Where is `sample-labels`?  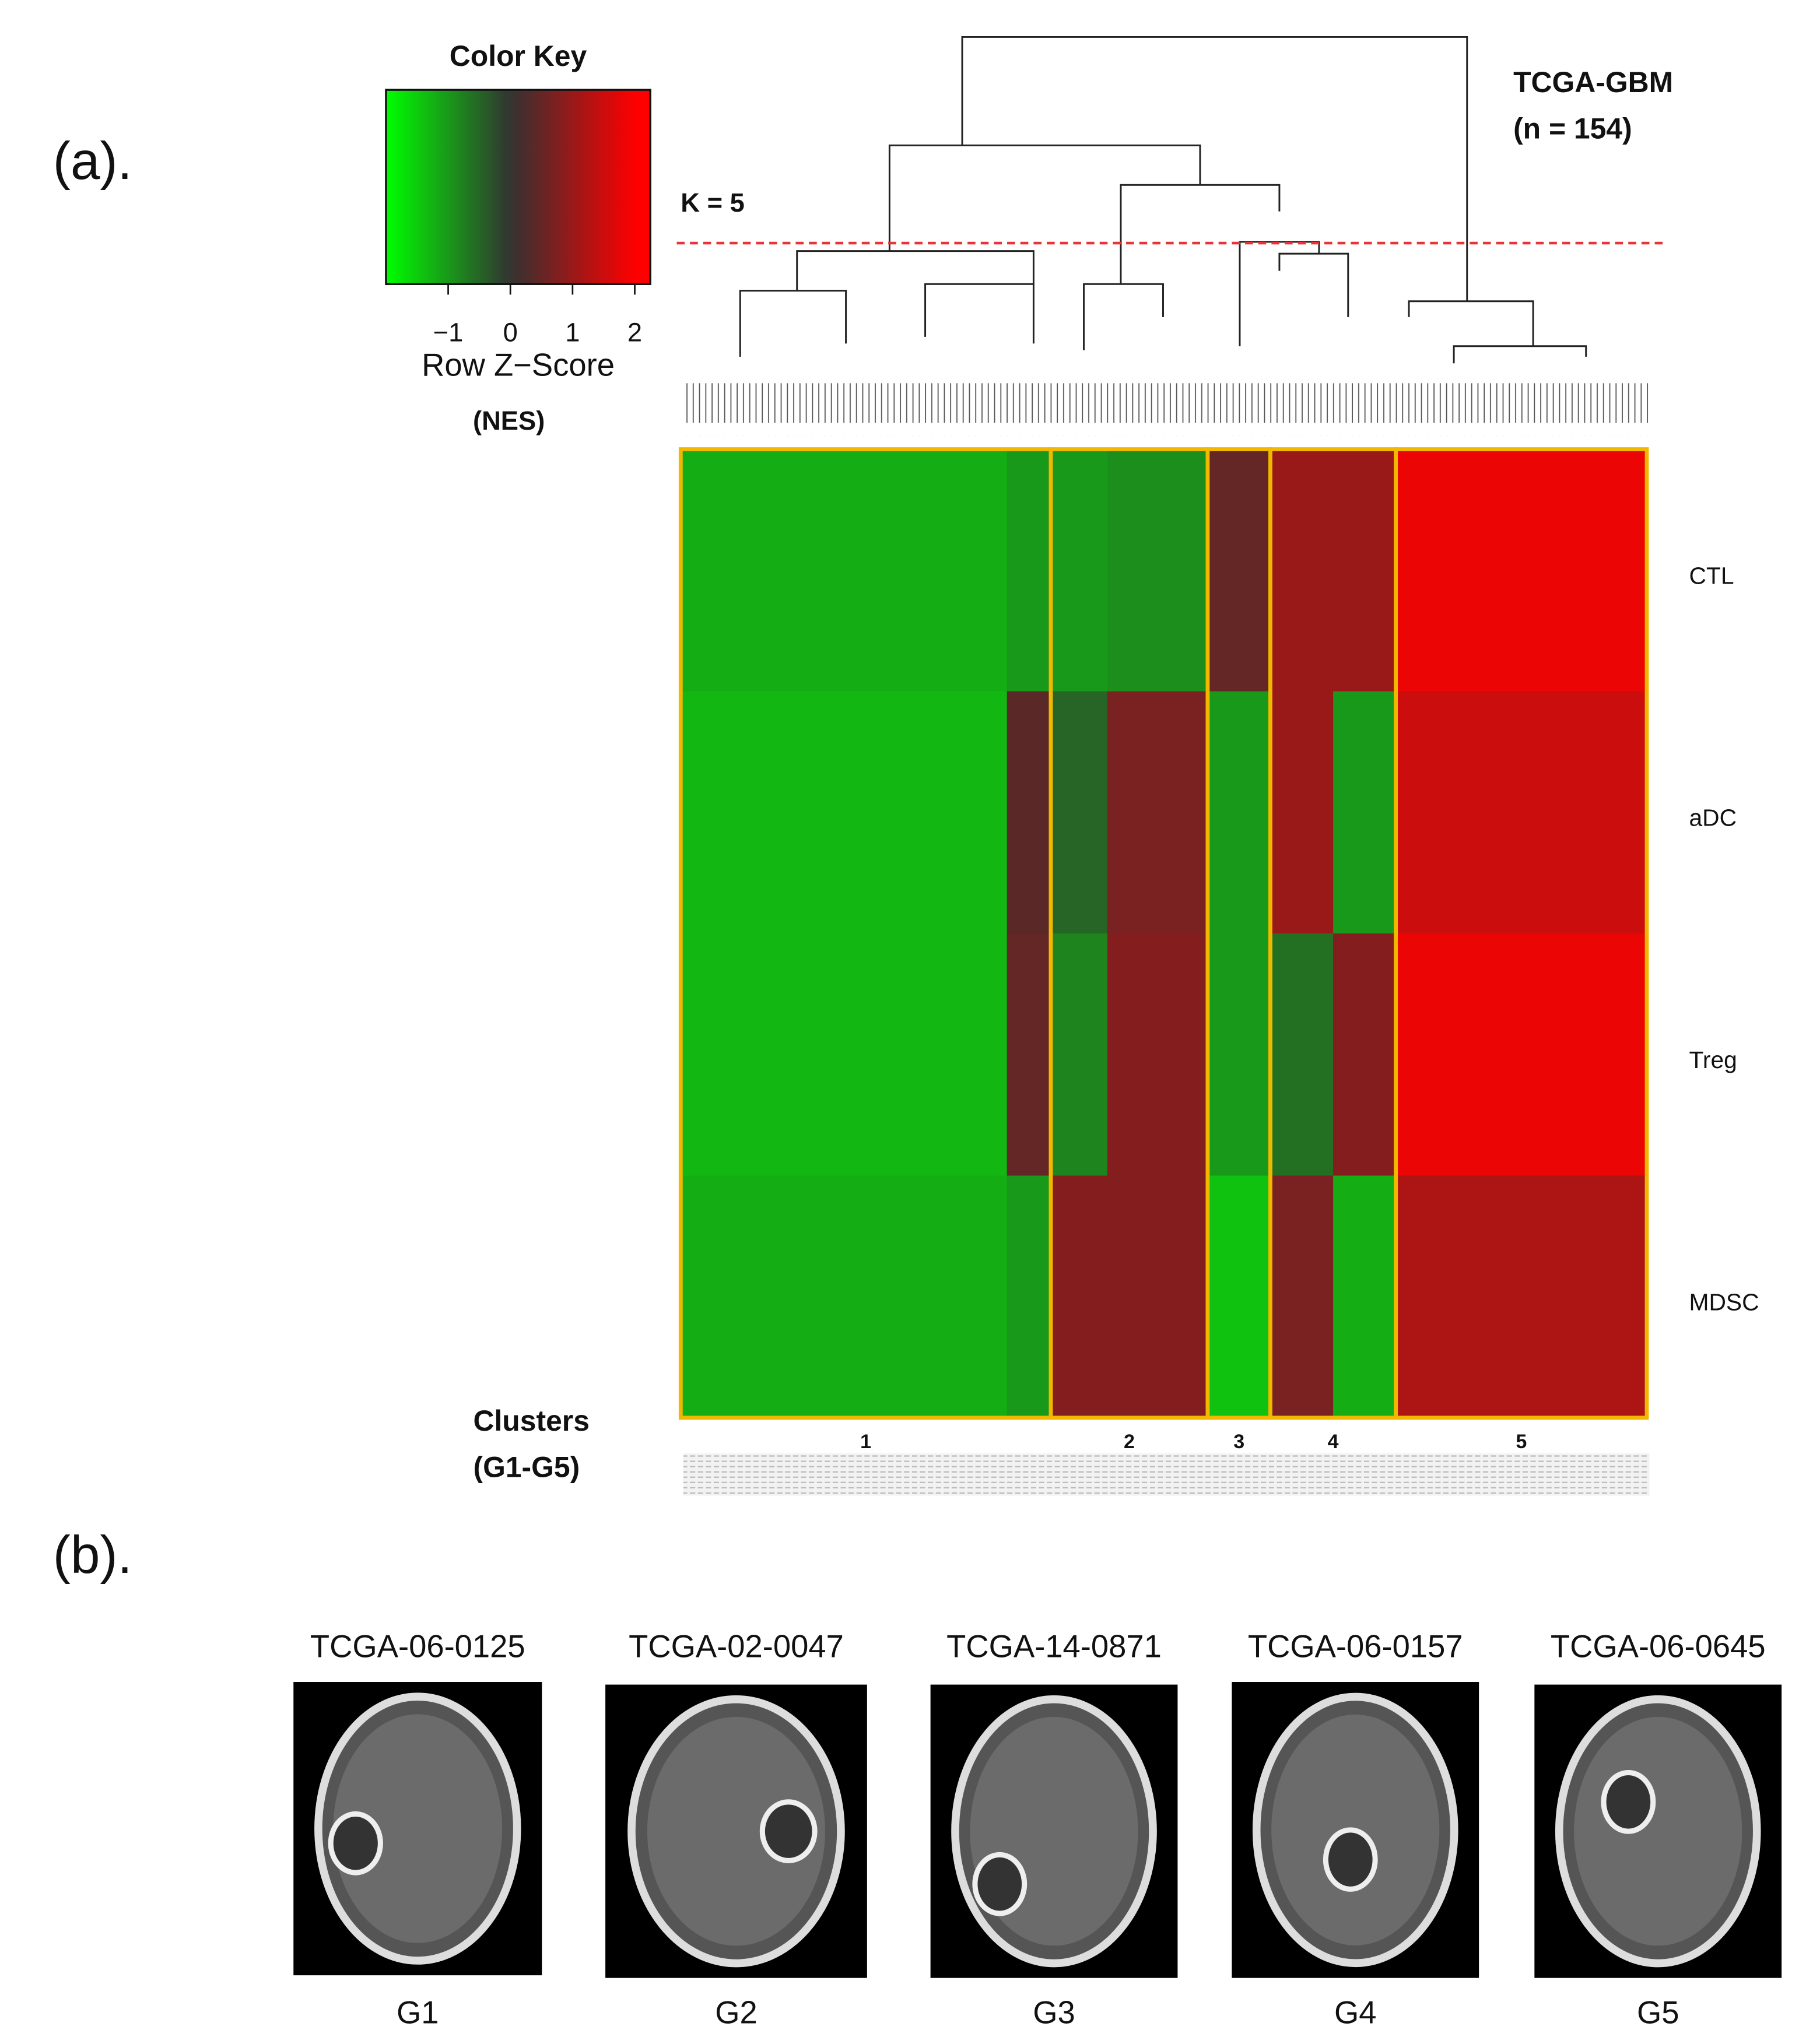
sample-labels is located at coordinates (1166, 1474).